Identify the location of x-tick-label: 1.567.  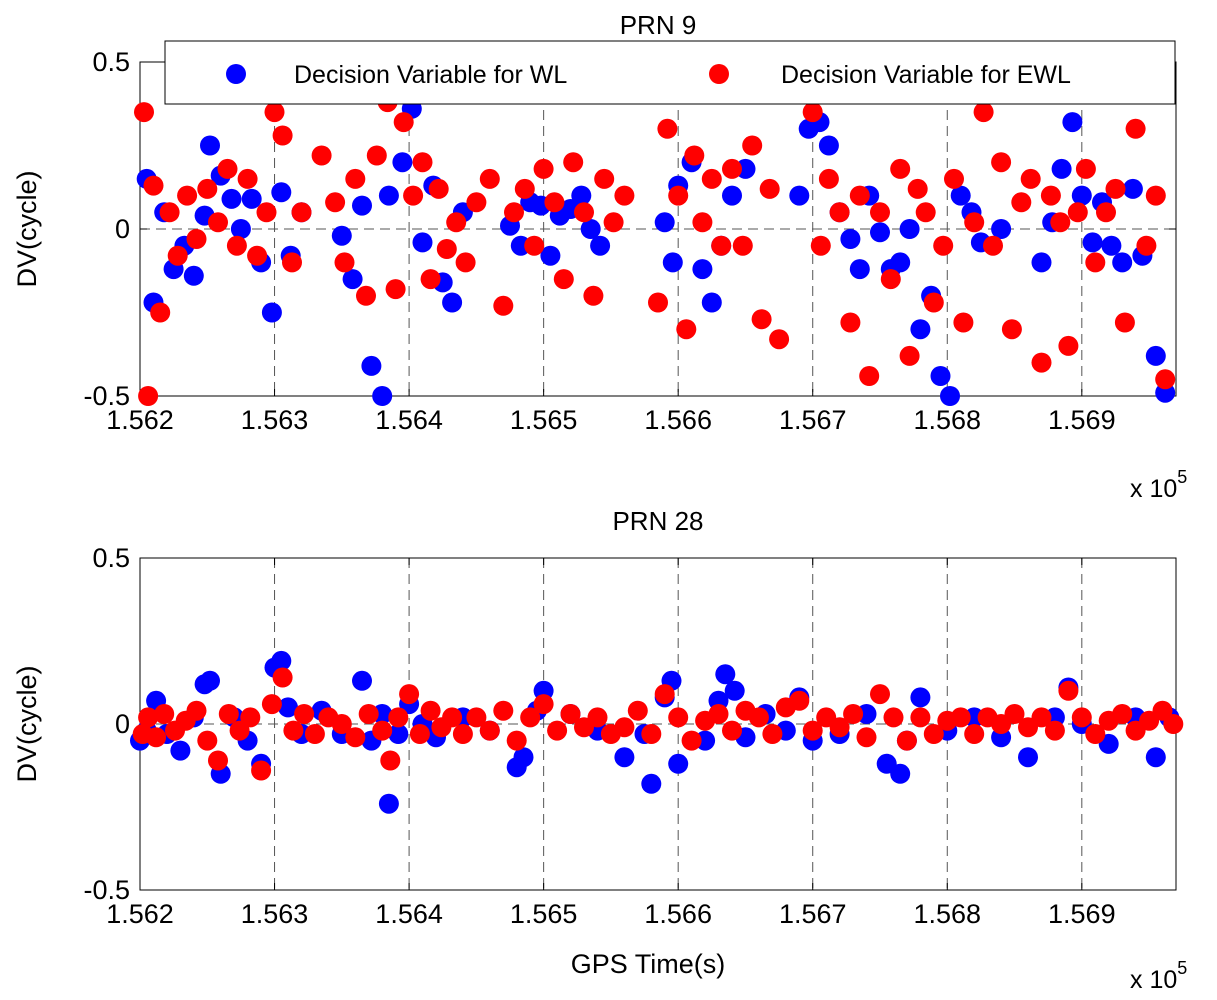
(813, 914).